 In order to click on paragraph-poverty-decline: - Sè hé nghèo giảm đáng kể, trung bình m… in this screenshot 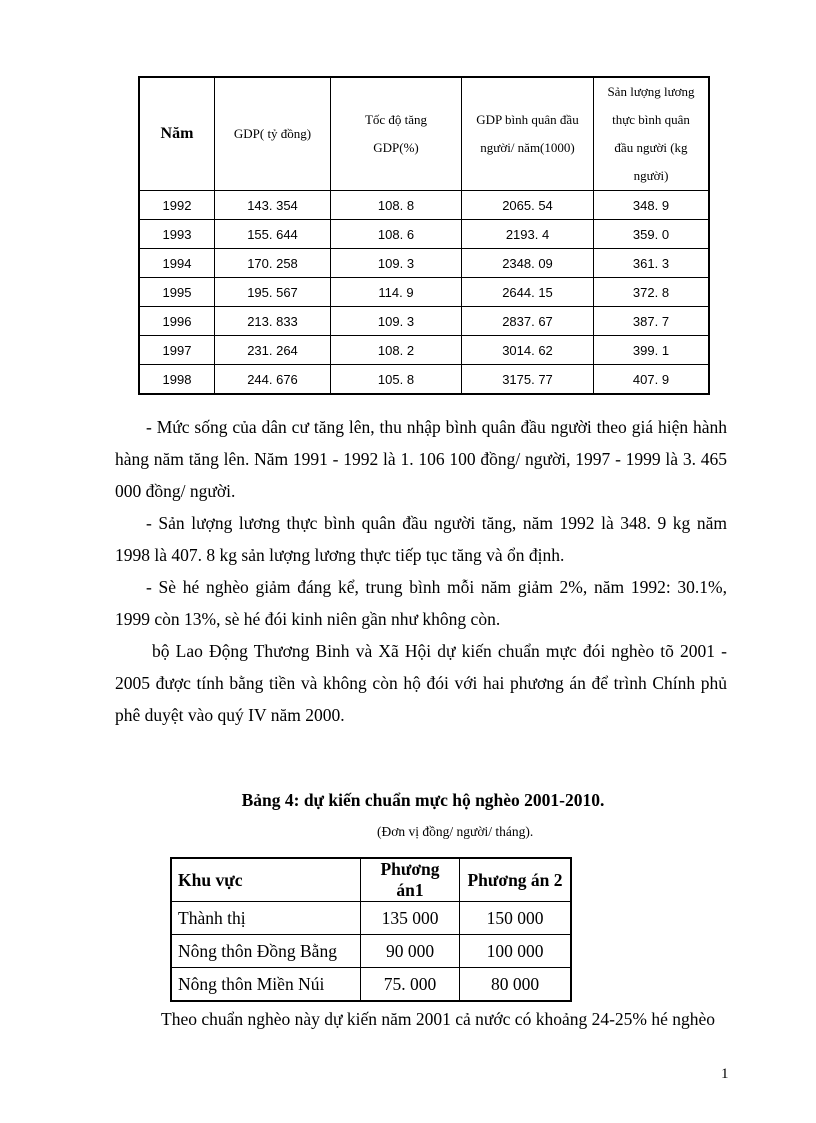, I will do `click(421, 603)`.